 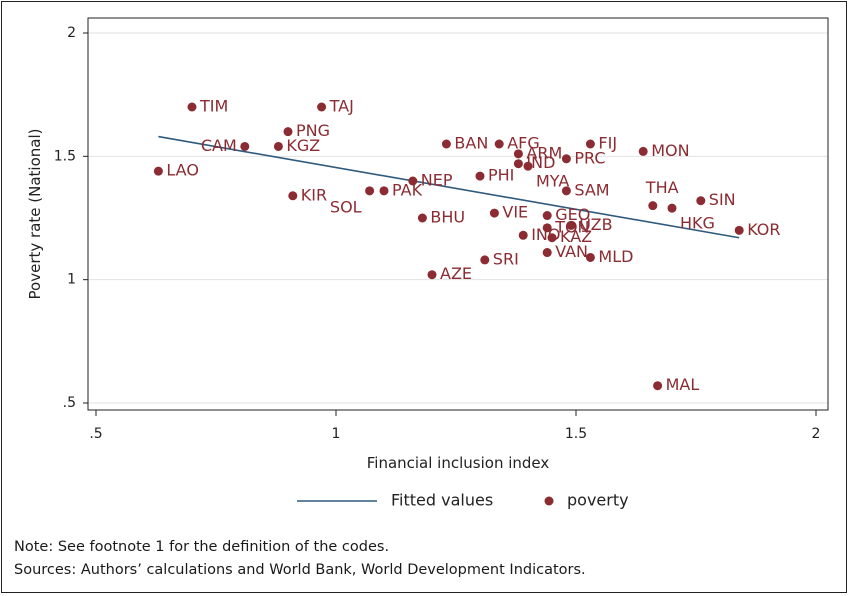 What do you see at coordinates (566, 159) in the screenshot?
I see `point-prc` at bounding box center [566, 159].